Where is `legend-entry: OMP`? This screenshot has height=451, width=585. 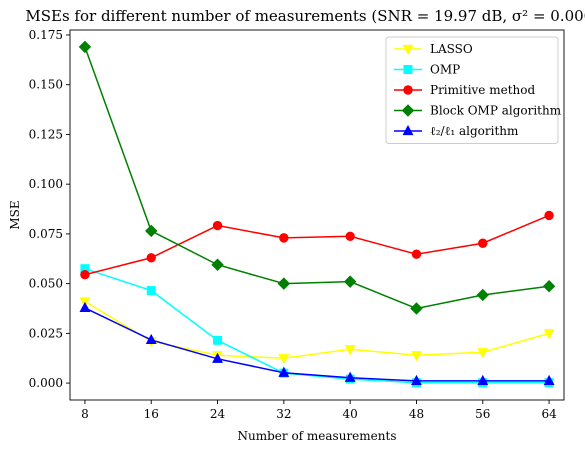 legend-entry: OMP is located at coordinates (427, 70).